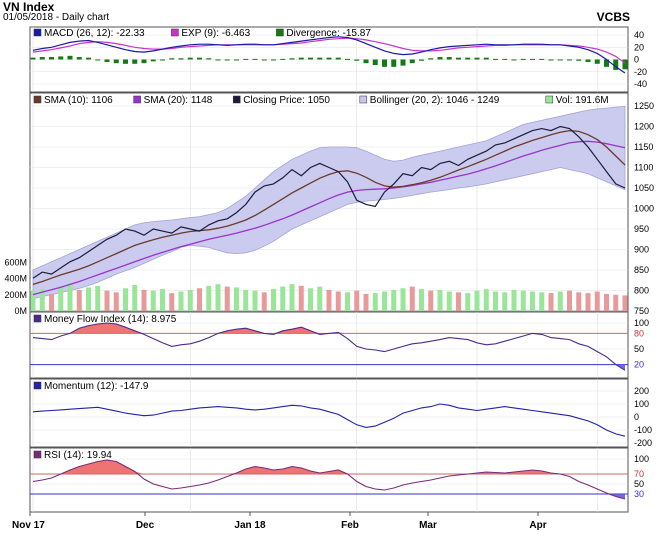 The image size is (660, 539). Describe the element at coordinates (96, 386) in the screenshot. I see `legend-label-0: Momentum (12): -147.9` at that location.